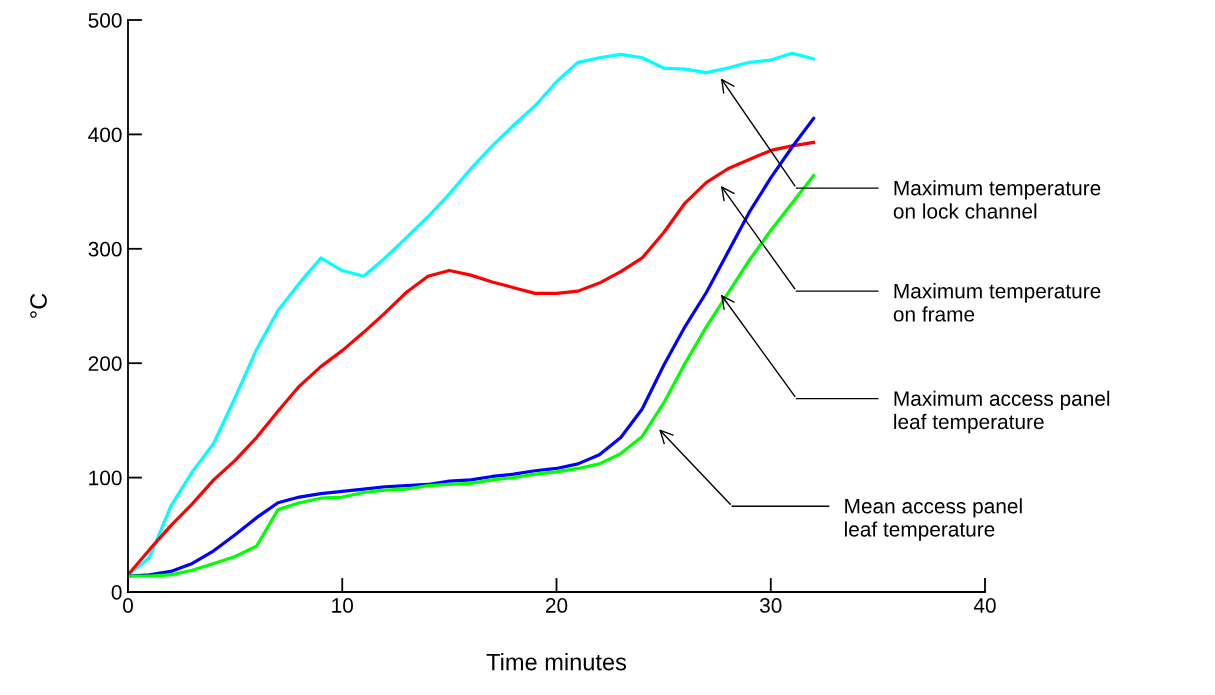 This screenshot has height=695, width=1215. I want to click on annotation: Maximum access panel leaf temperature, so click(1002, 412).